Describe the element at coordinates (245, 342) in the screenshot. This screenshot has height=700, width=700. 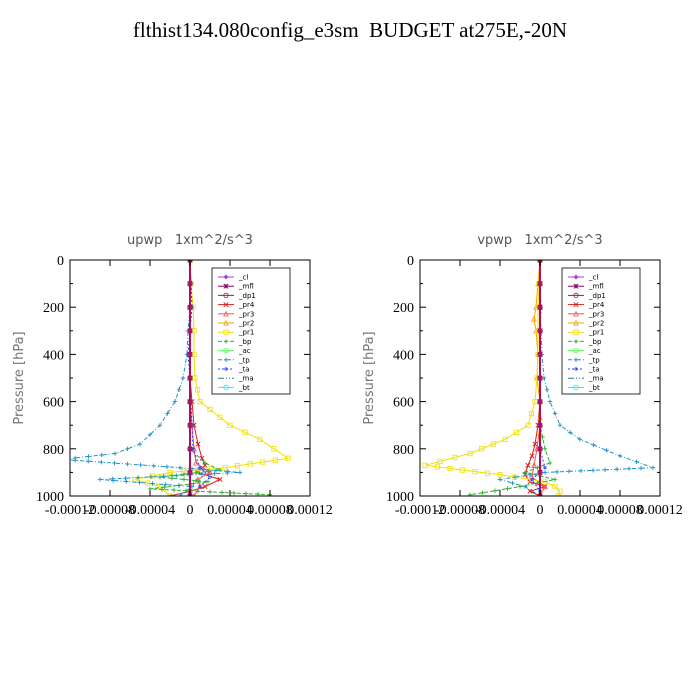
I see `legend-label: _bp` at that location.